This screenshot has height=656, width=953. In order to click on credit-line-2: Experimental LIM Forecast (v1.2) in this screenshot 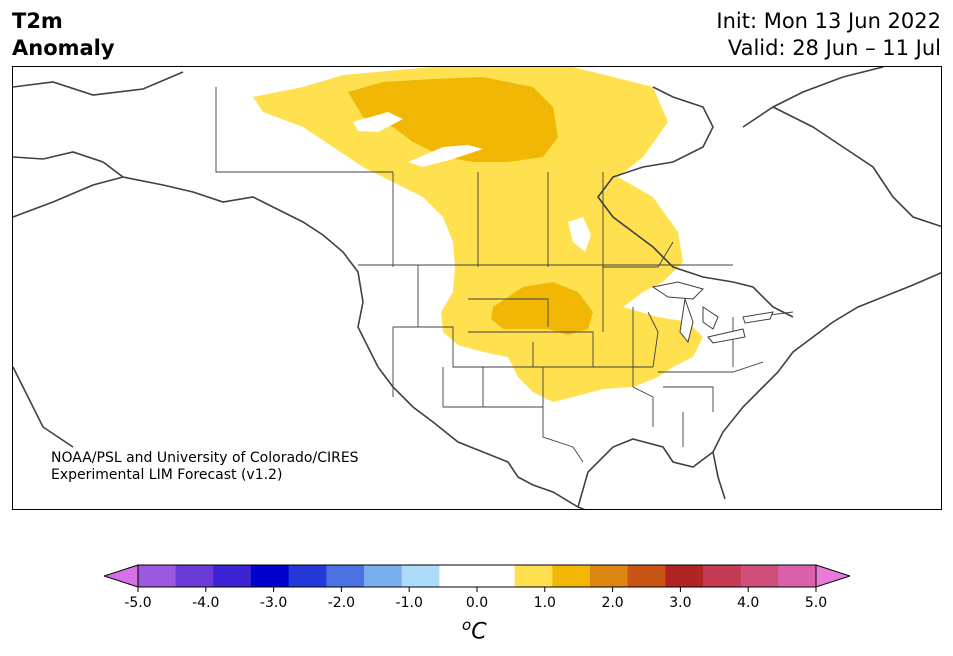, I will do `click(167, 475)`.